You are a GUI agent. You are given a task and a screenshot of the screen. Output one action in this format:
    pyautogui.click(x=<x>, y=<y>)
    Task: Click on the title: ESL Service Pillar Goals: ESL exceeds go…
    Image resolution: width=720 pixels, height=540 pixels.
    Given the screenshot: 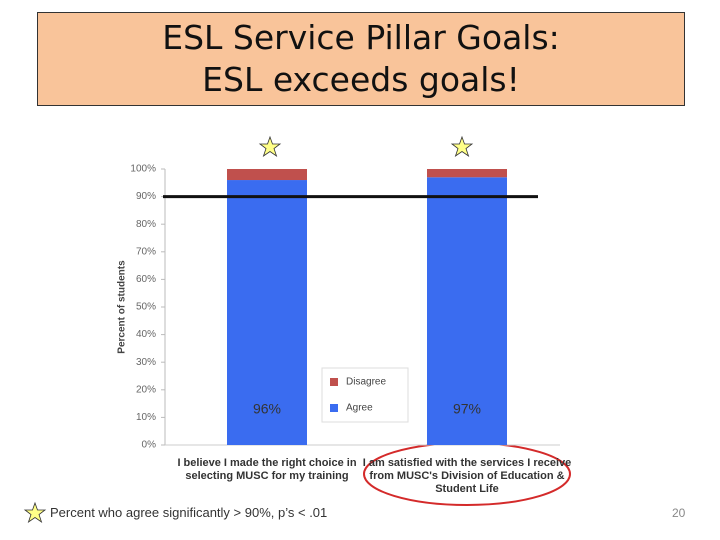 What is the action you would take?
    pyautogui.click(x=361, y=58)
    